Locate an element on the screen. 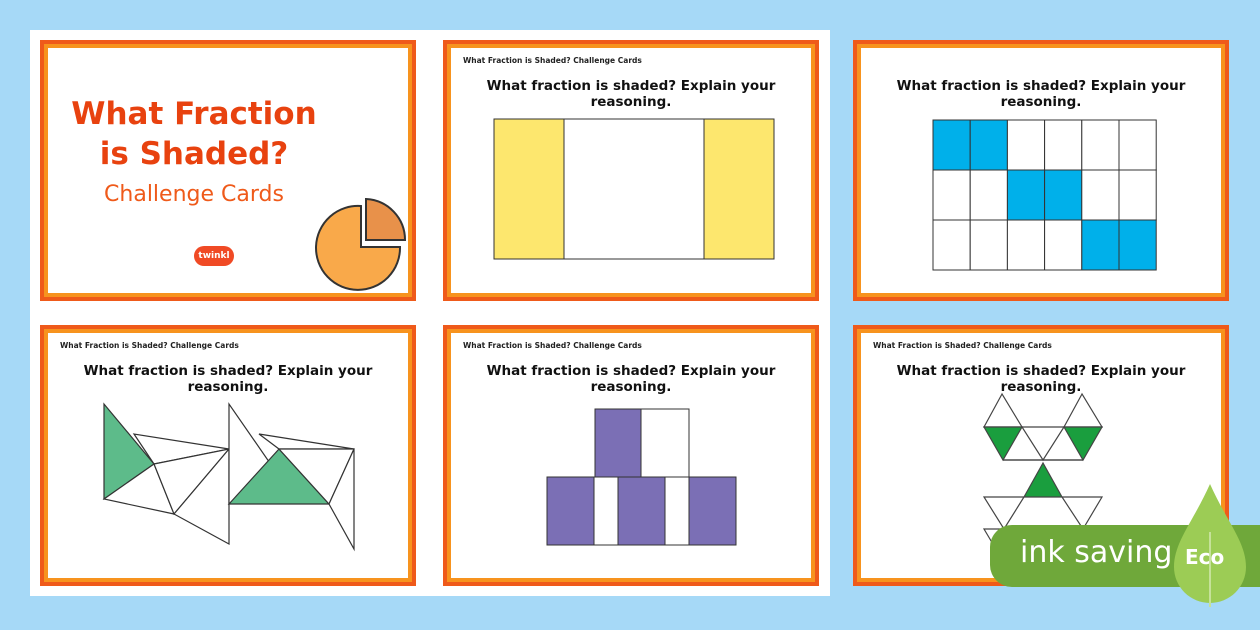 This screenshot has width=1260, height=630. twinkl-logo: twinkl is located at coordinates (214, 256).